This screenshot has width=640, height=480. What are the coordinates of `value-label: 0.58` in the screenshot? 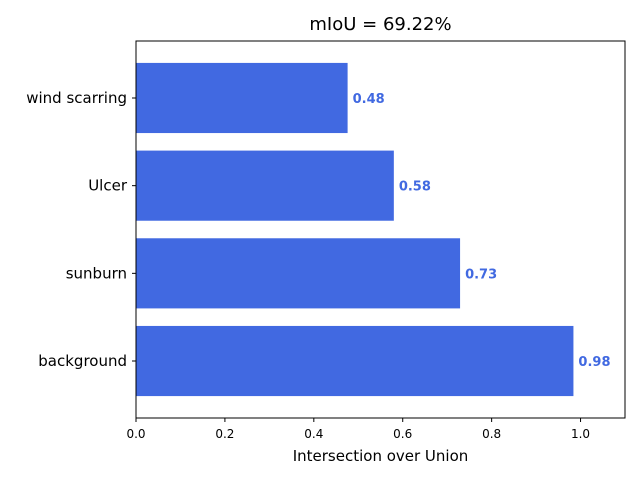 It's located at (415, 187).